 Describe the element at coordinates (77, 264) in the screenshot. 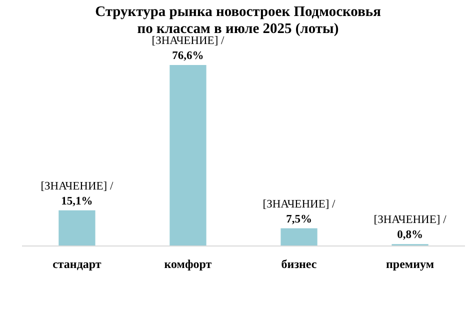

I see `x-tick-label: стандарт` at that location.